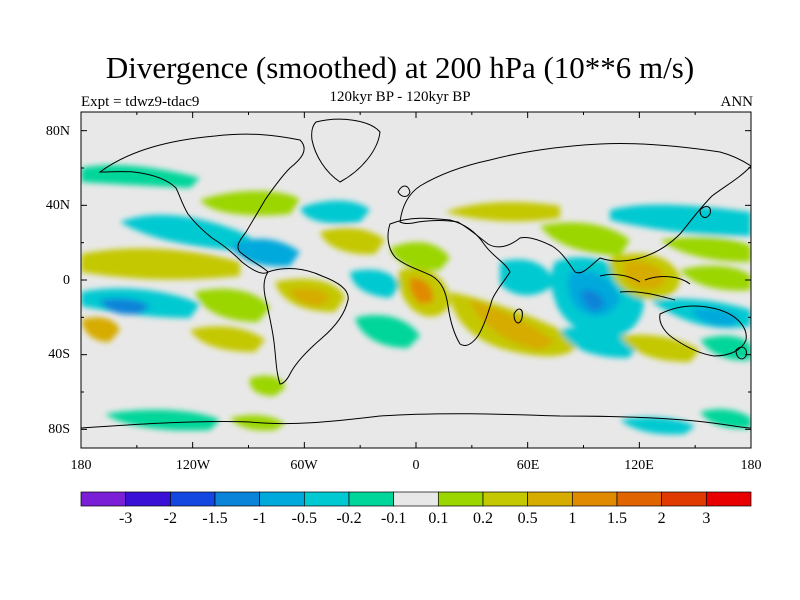 The width and height of the screenshot is (800, 600). Describe the element at coordinates (737, 102) in the screenshot. I see `season-label: ANN` at that location.